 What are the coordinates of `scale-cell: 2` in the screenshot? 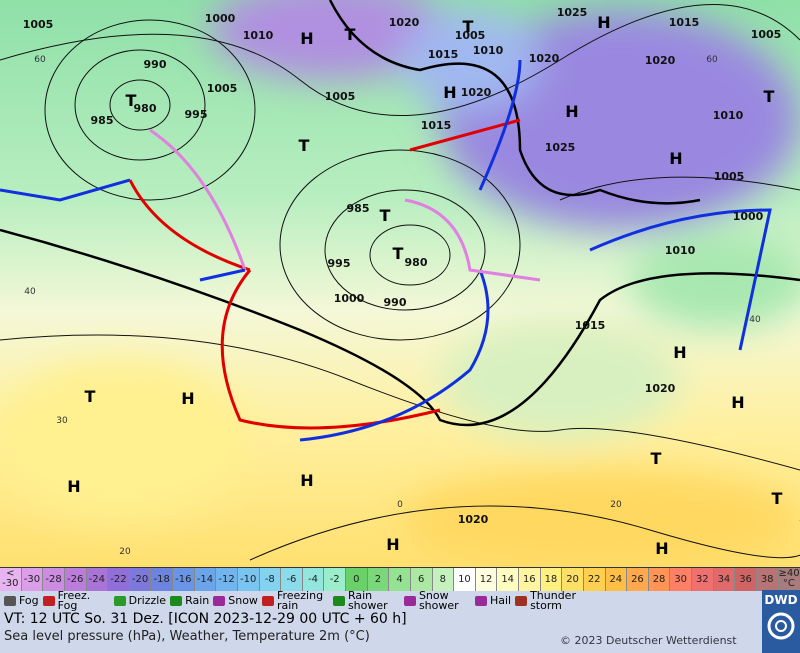 It's located at (378, 579).